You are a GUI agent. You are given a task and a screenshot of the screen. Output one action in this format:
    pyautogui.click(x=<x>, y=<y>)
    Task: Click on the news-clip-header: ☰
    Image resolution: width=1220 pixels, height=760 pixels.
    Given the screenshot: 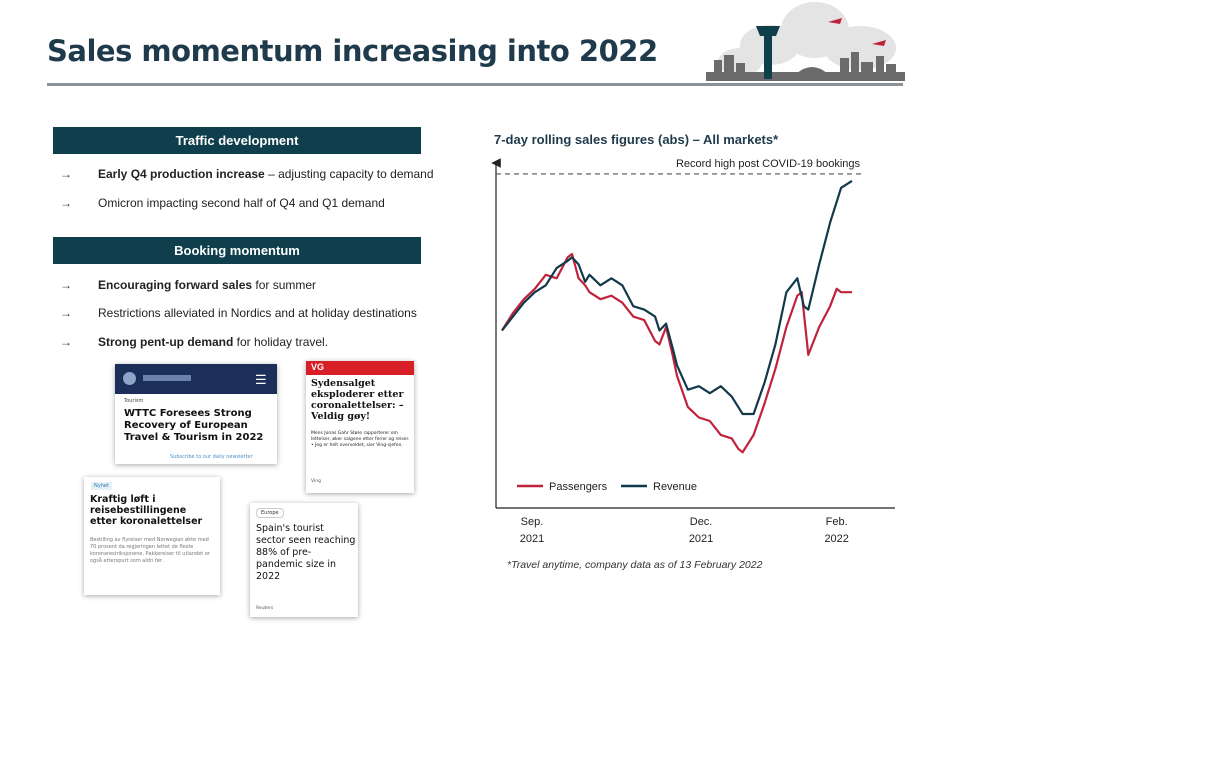 What is the action you would take?
    pyautogui.click(x=196, y=379)
    